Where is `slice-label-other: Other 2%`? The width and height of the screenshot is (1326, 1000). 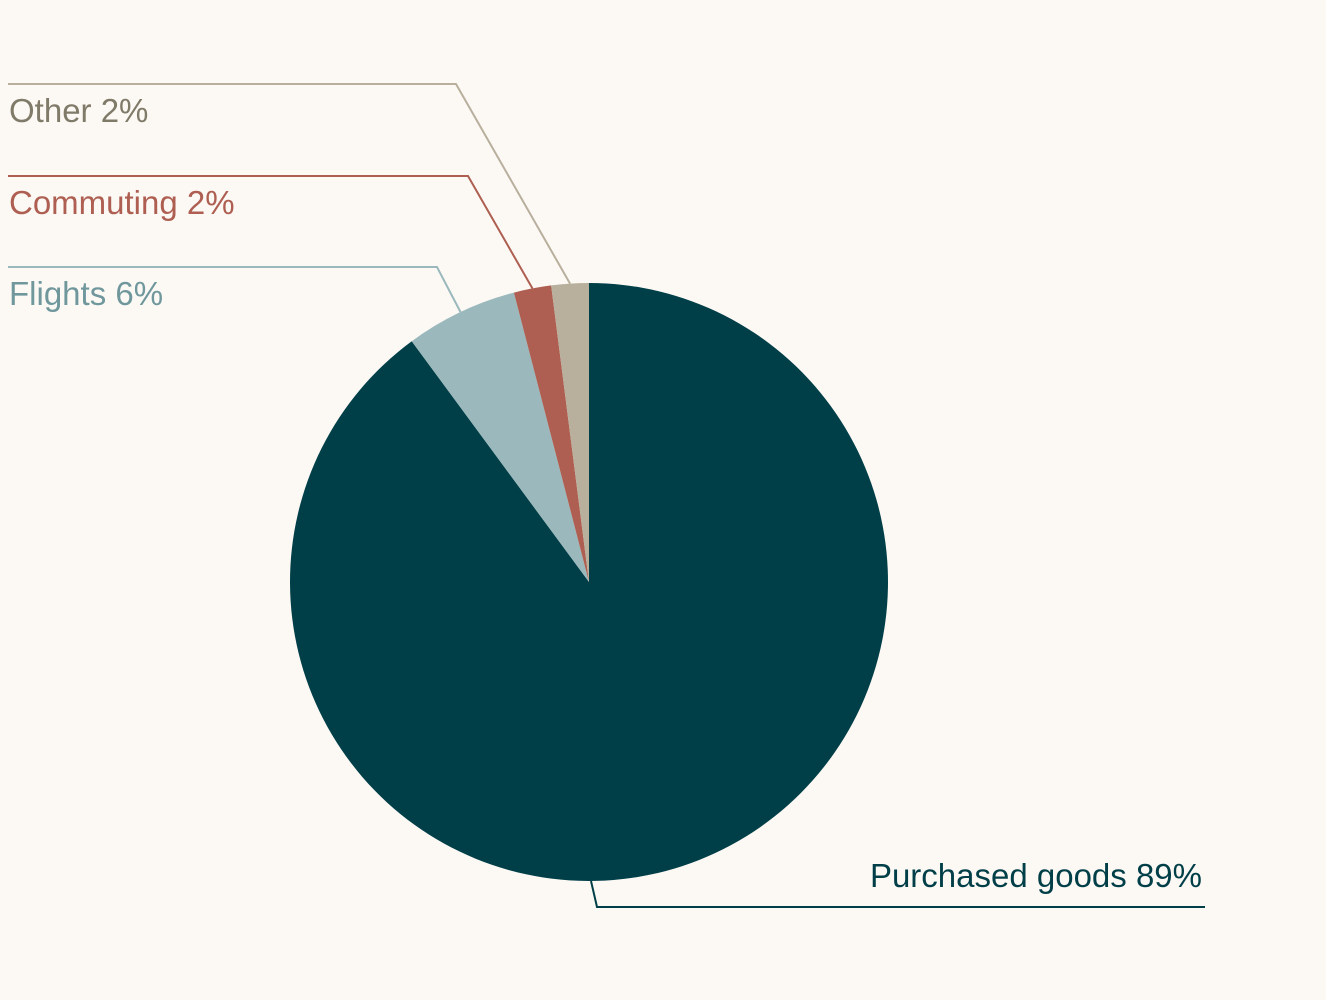 slice-label-other: Other 2% is located at coordinates (78, 110).